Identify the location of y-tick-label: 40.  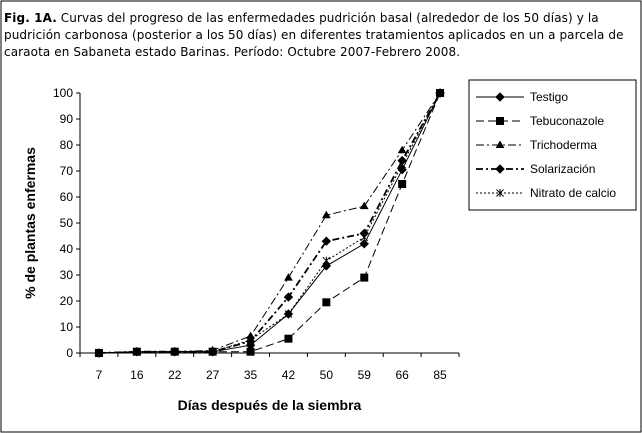
(67, 249).